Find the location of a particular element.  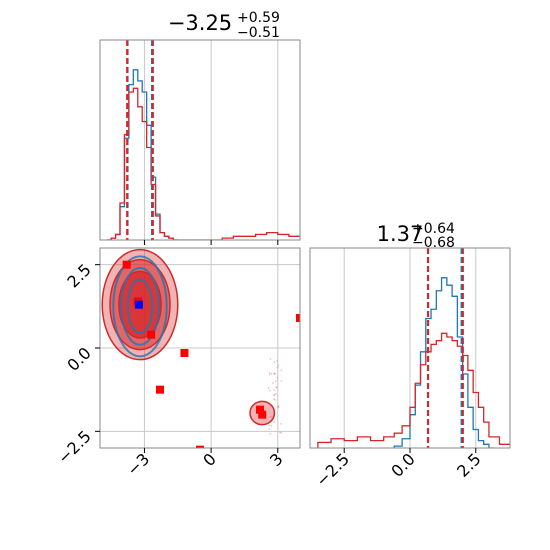

quantile-lines-top-left is located at coordinates (140, 140).